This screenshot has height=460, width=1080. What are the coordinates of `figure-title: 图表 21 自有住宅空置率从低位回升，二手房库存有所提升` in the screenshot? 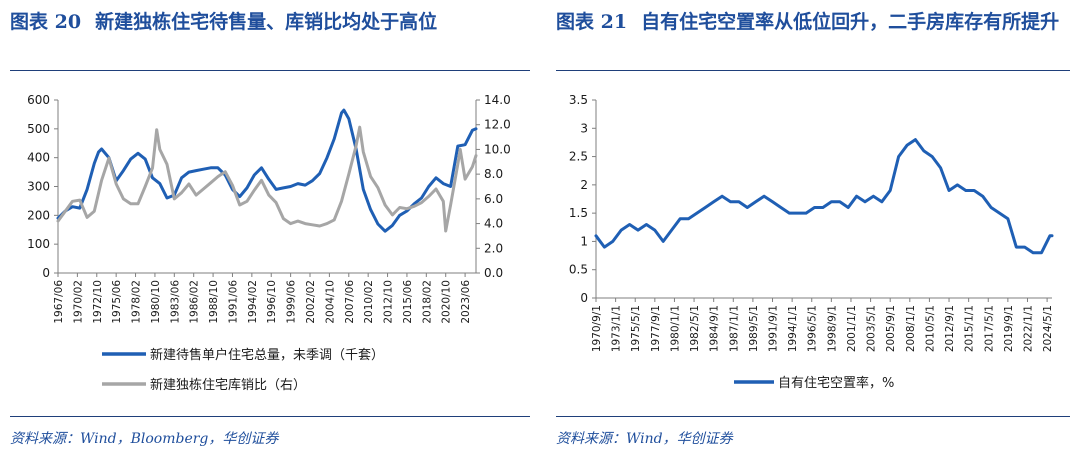 It's located at (813, 22).